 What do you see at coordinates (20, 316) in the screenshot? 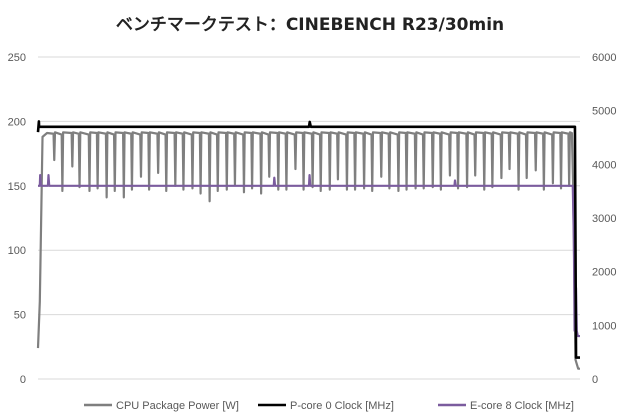
I see `left-tick-label: 50` at bounding box center [20, 316].